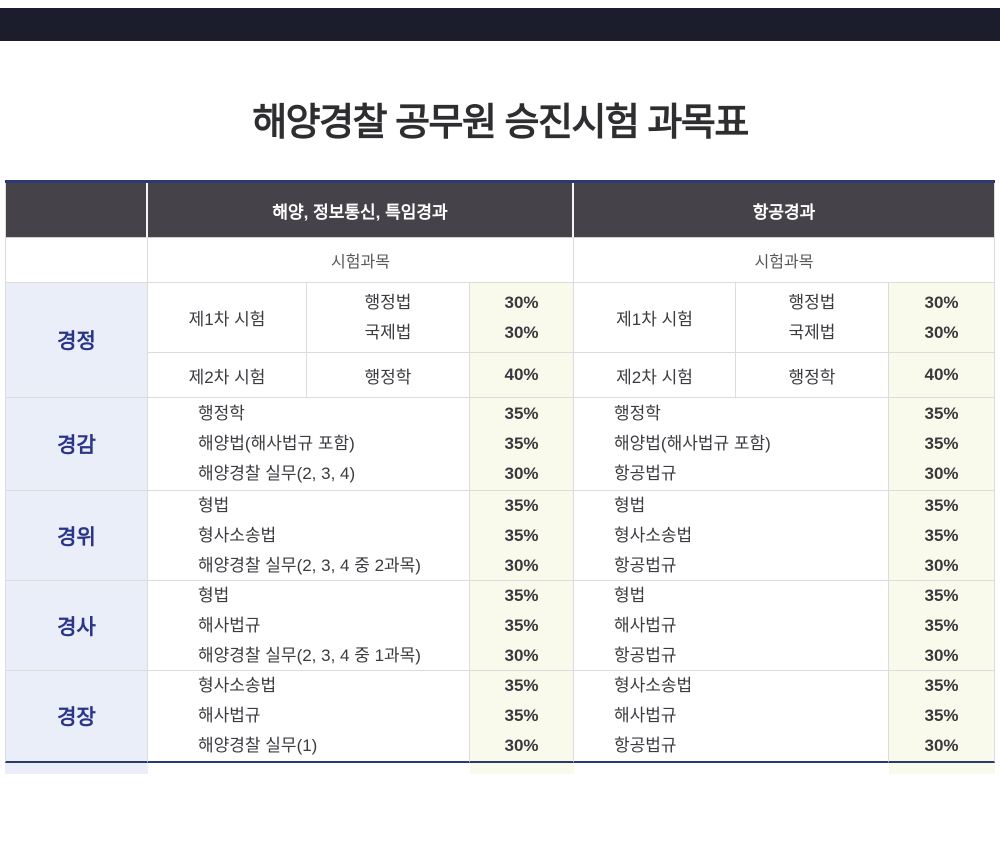 The image size is (1000, 864). I want to click on subjects-cell: 형법 형사소송법 해양경찰 실무(2, 3, 4 중 2과목), so click(309, 536).